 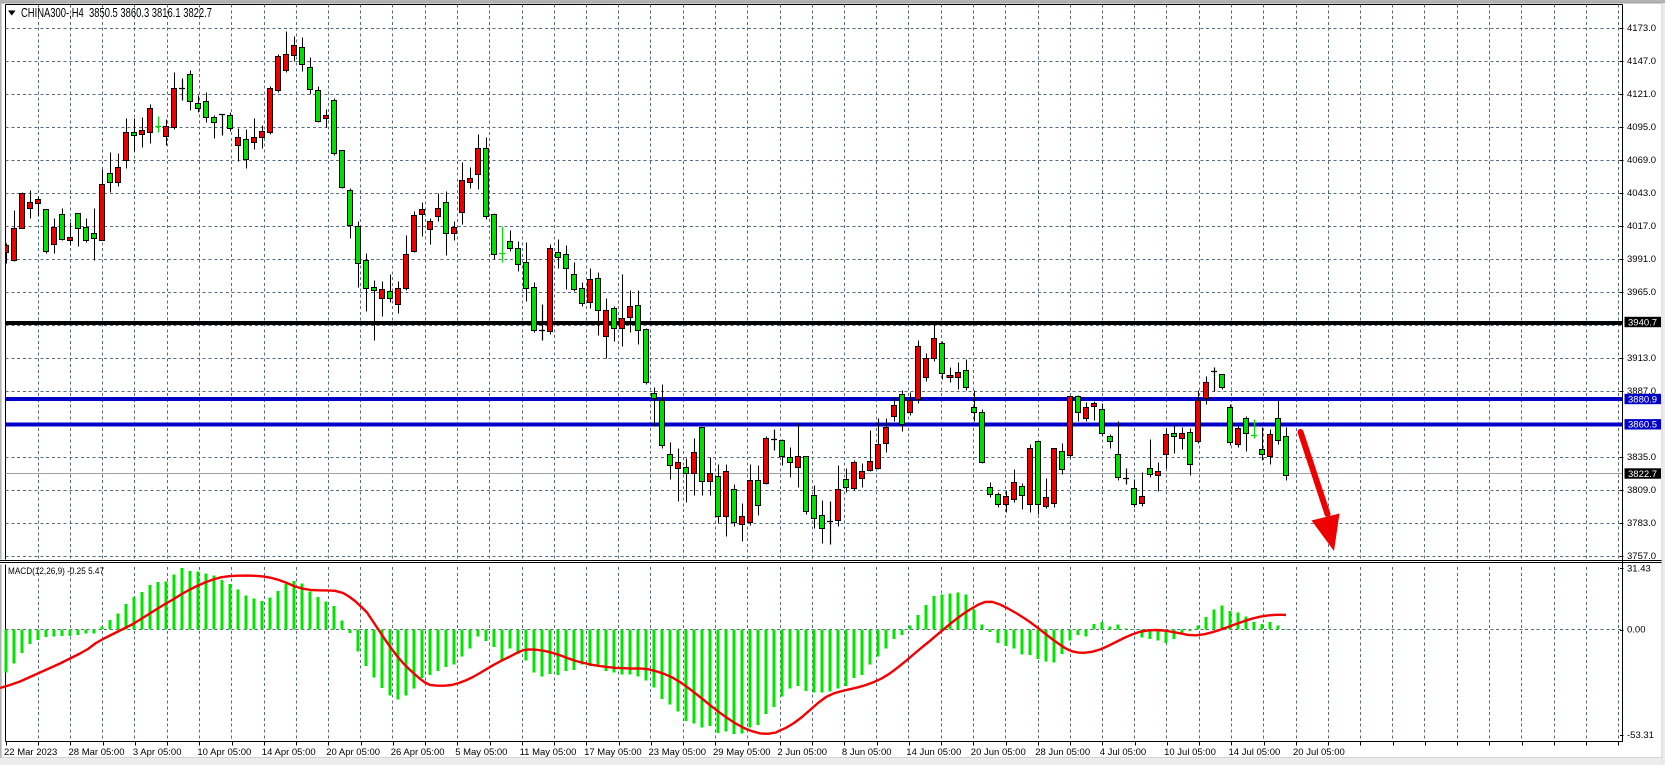 I want to click on svg-text: 3783.0, so click(x=1641, y=523).